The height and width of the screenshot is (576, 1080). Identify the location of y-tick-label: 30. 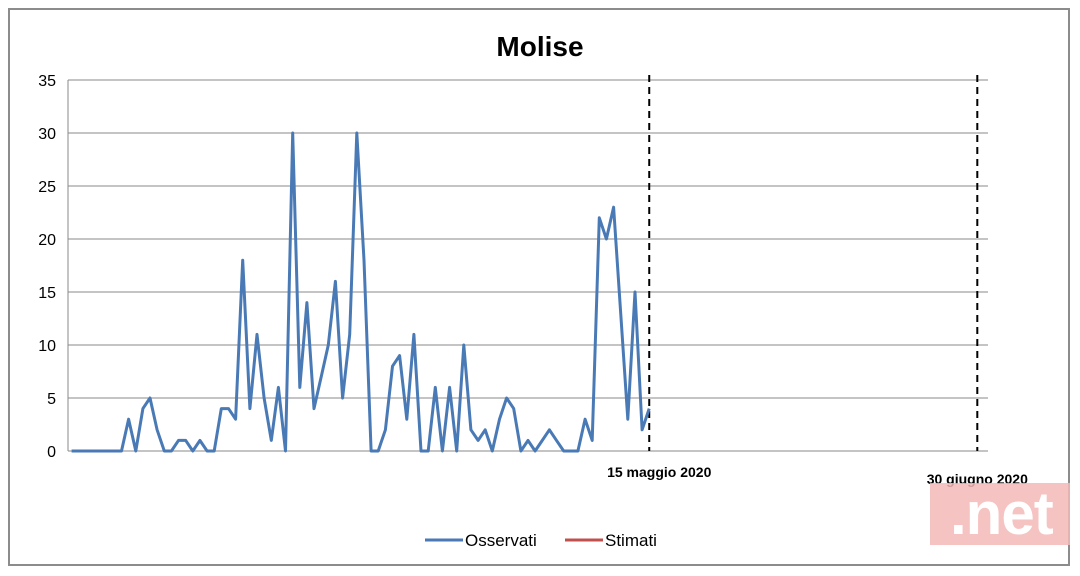
(47, 134).